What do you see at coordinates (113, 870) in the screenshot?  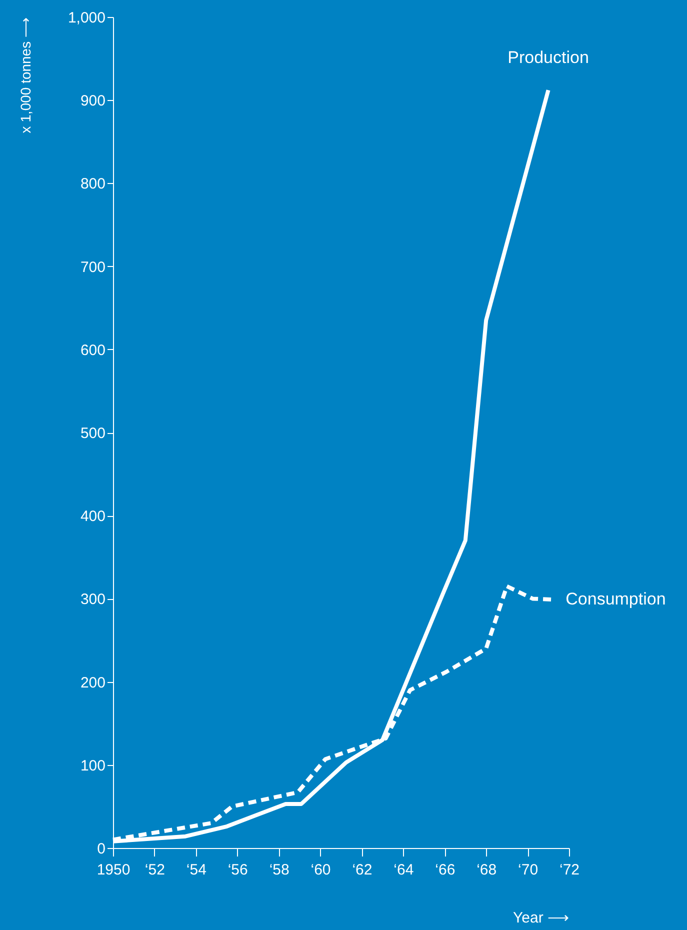 I see `x-tick-label: 1950` at bounding box center [113, 870].